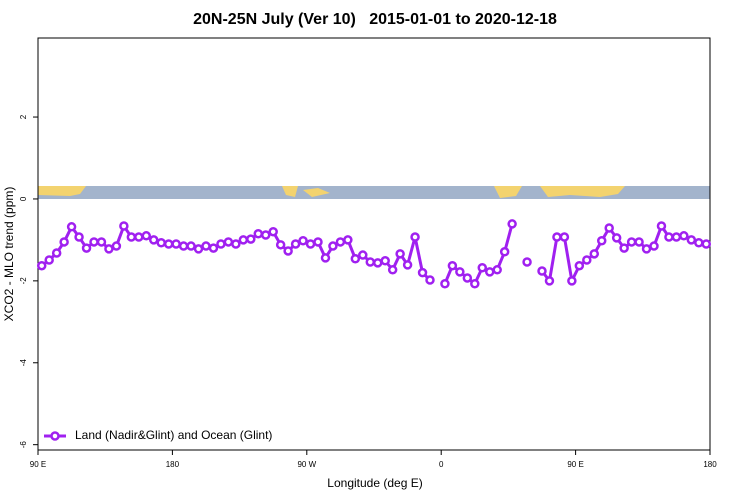 Image resolution: width=750 pixels, height=500 pixels. What do you see at coordinates (23, 198) in the screenshot?
I see `y-tick-label: 0` at bounding box center [23, 198].